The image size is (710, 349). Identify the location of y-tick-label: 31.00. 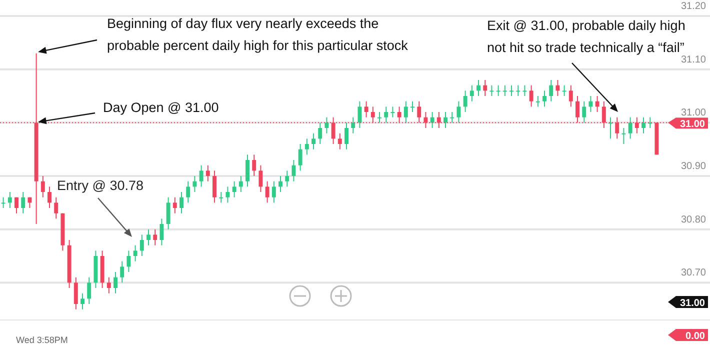
(693, 113).